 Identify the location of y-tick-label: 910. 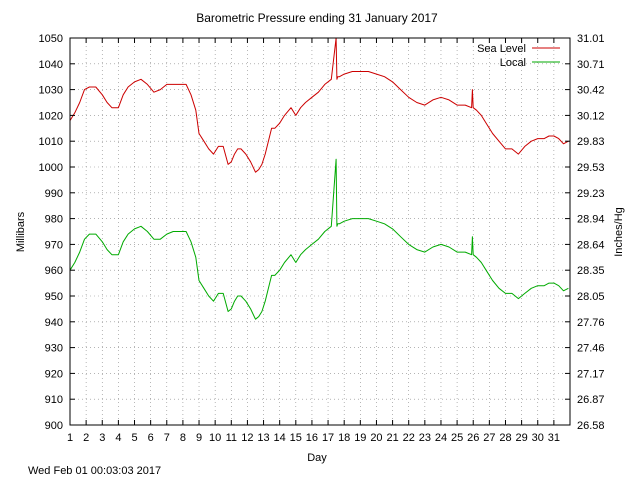
(54, 400).